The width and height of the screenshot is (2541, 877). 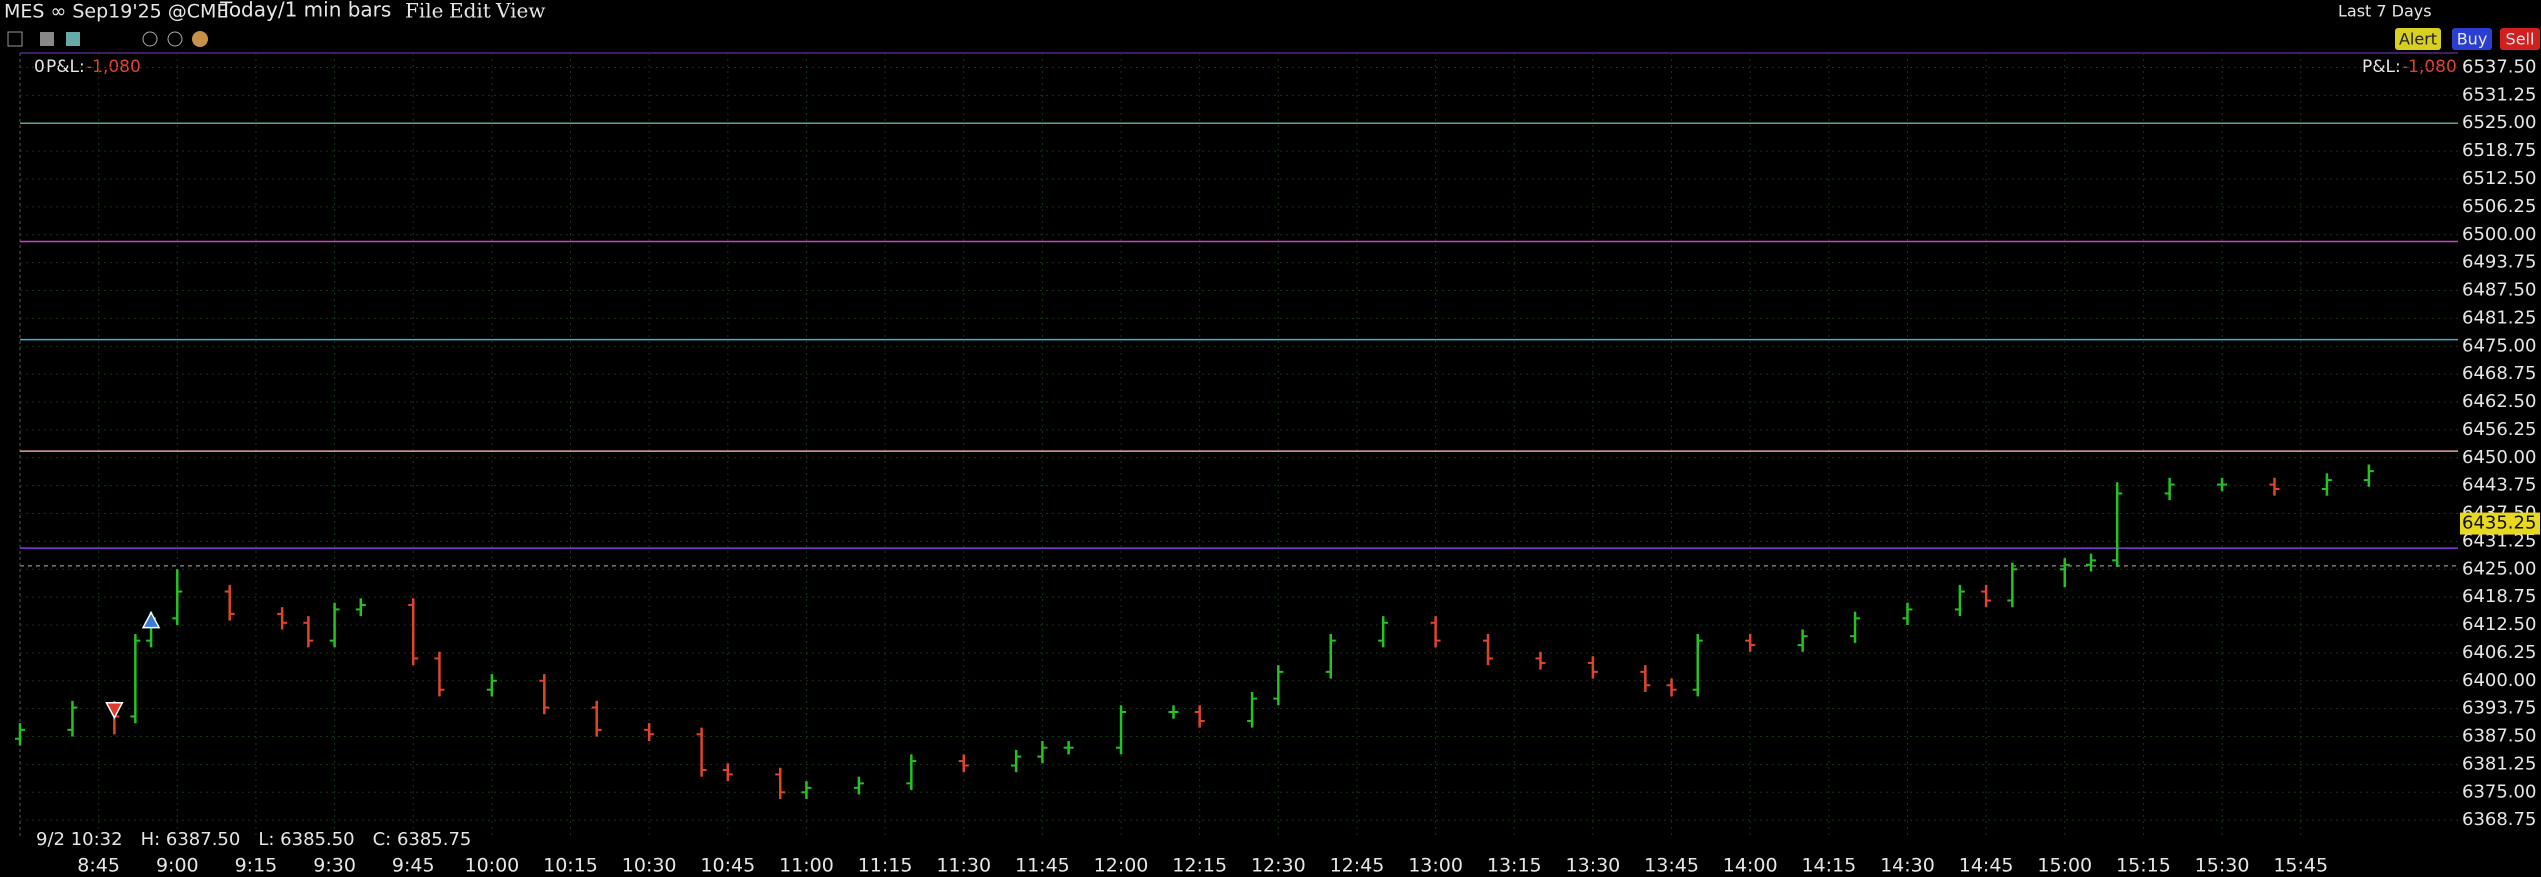 What do you see at coordinates (116, 12) in the screenshot?
I see `instrument: MES ∞ Sep19'25 @CME` at bounding box center [116, 12].